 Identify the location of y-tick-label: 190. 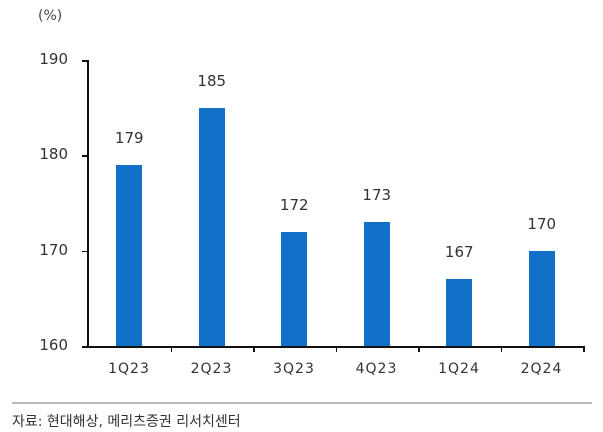
(53, 59).